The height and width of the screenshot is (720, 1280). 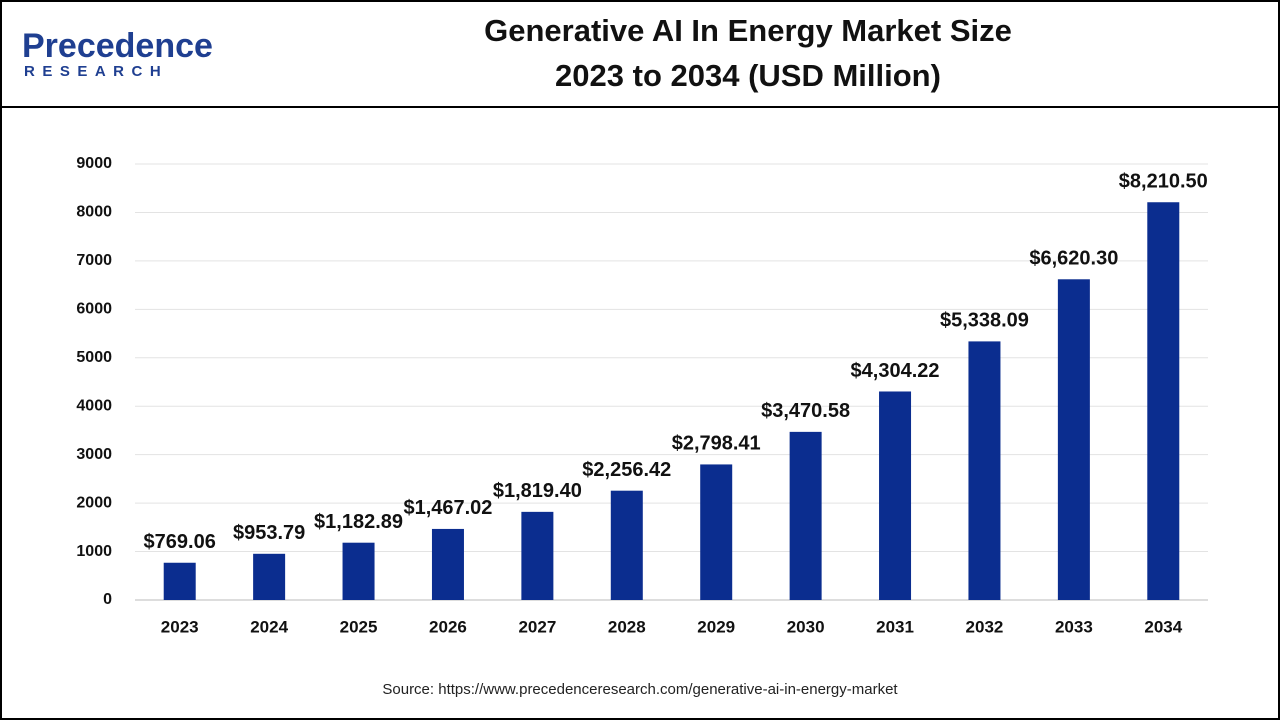 What do you see at coordinates (359, 626) in the screenshot?
I see `x-tick-label: 2025` at bounding box center [359, 626].